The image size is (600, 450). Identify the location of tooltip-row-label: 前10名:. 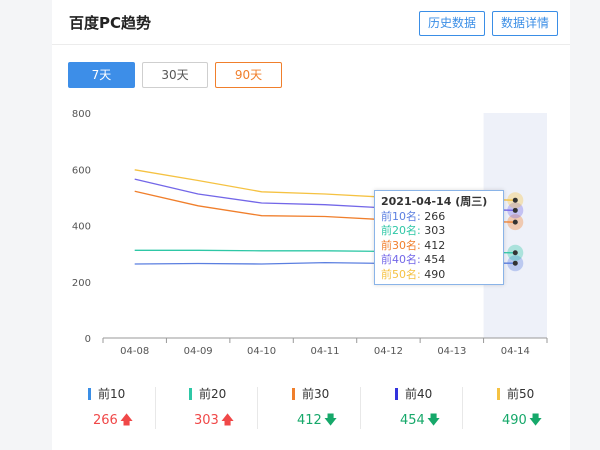
(401, 216).